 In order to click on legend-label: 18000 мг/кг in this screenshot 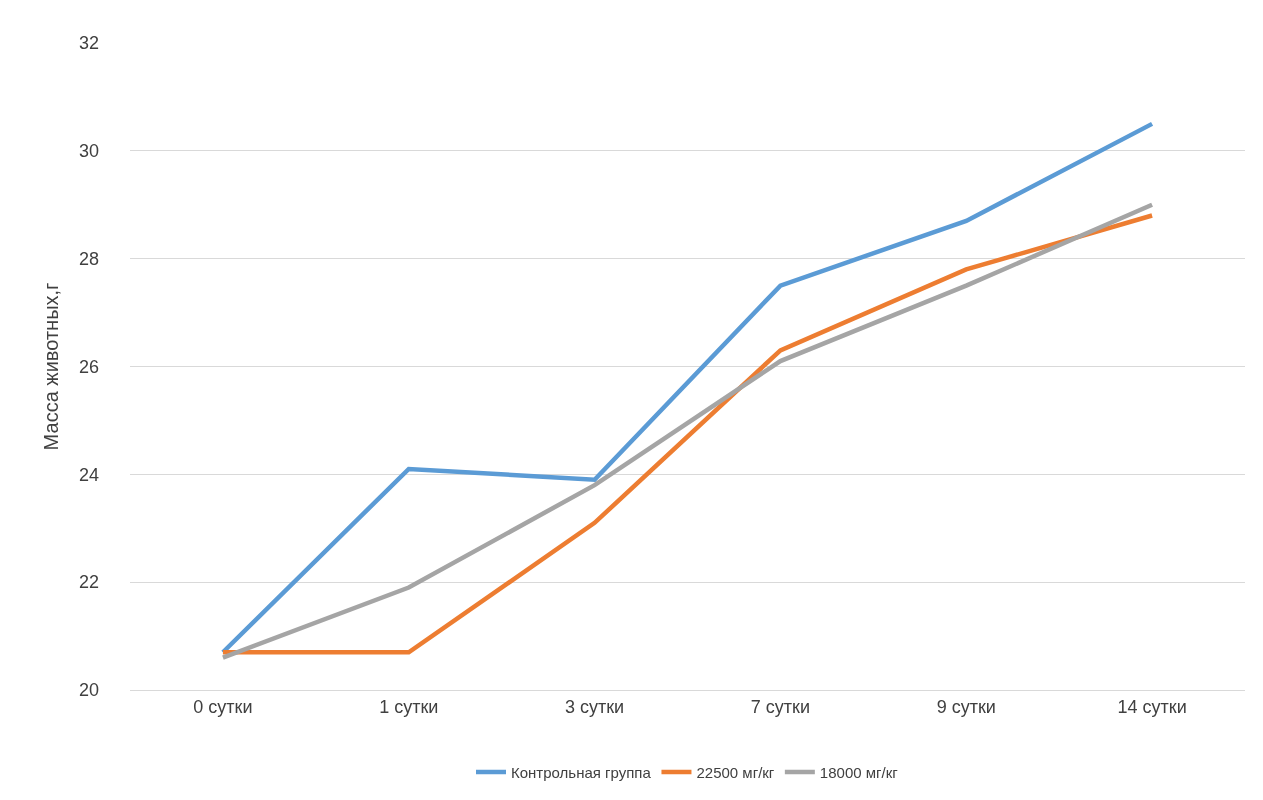, I will do `click(859, 772)`.